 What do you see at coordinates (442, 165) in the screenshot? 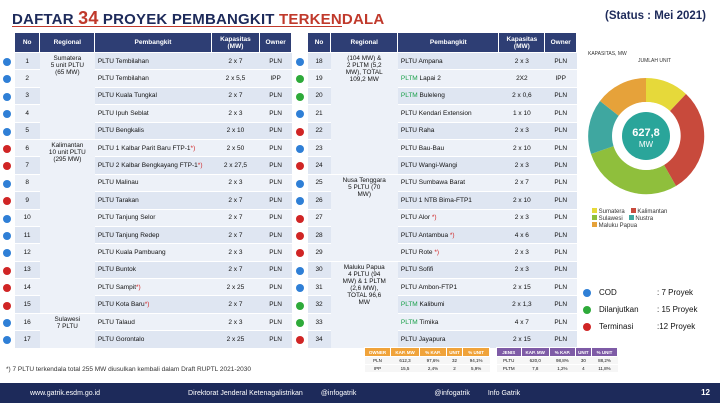
I see `table-row: 24 PLTU Wangi-Wangi 2 x 3 PLN` at bounding box center [442, 165].